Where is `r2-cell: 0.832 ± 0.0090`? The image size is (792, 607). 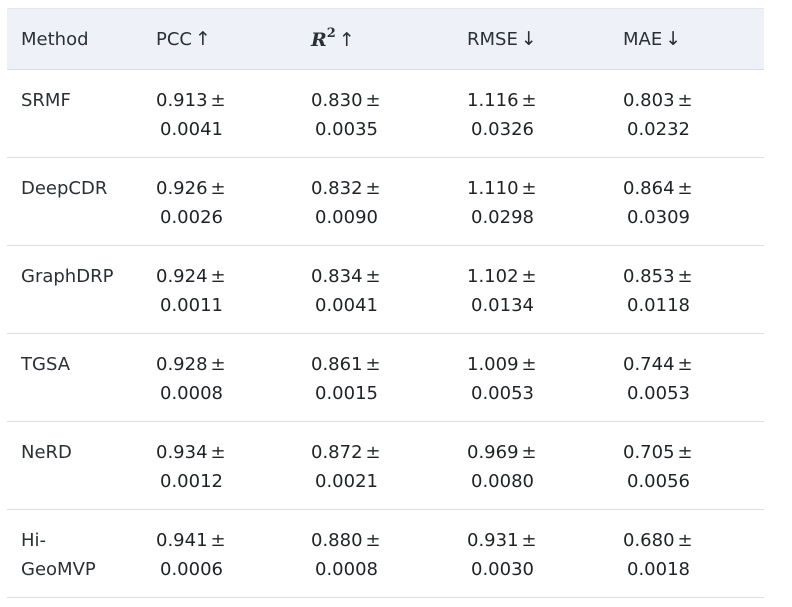
r2-cell: 0.832 ± 0.0090 is located at coordinates (375, 201).